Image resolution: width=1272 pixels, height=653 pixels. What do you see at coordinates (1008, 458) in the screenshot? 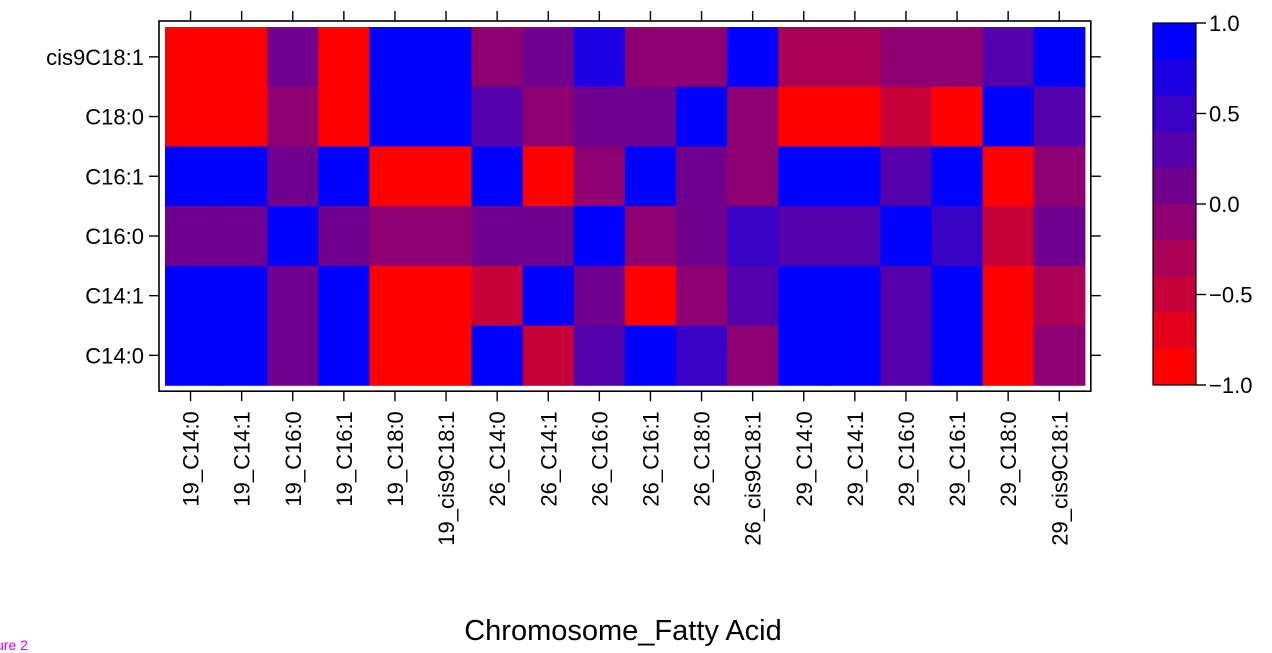
I see `x-tick-label: 29_C18:0` at bounding box center [1008, 458].